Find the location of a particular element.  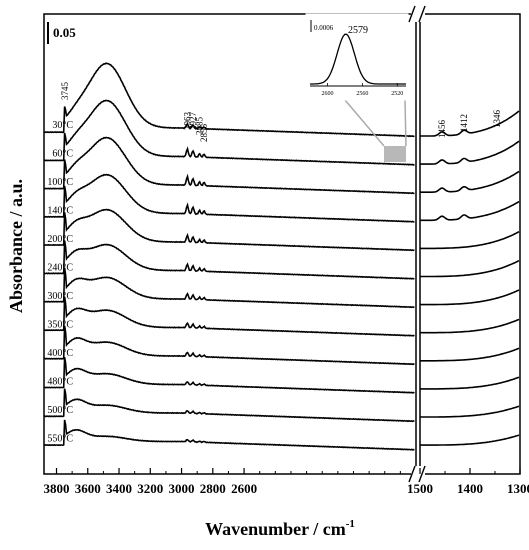

bottom-axis-break is located at coordinates (417, 474).